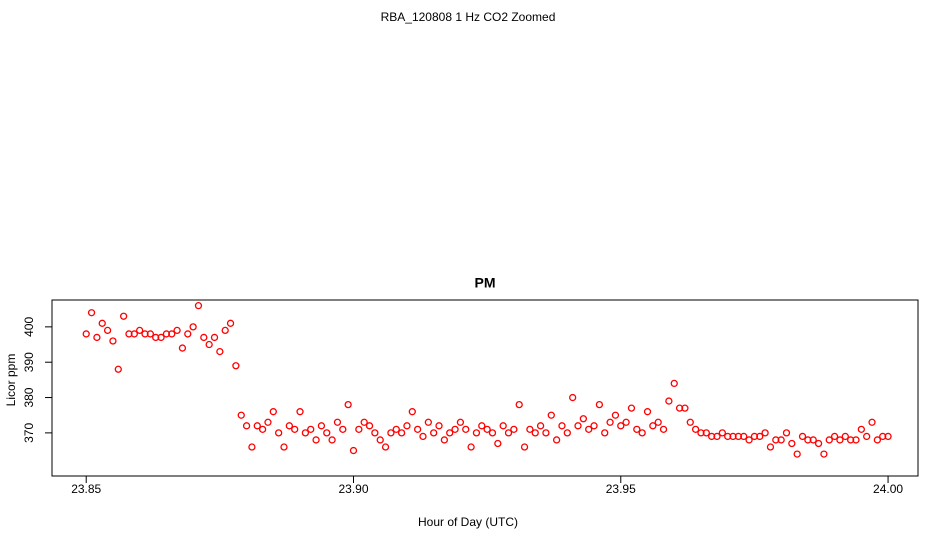 Image resolution: width=936 pixels, height=540 pixels. I want to click on y-tick-label: 390, so click(29, 362).